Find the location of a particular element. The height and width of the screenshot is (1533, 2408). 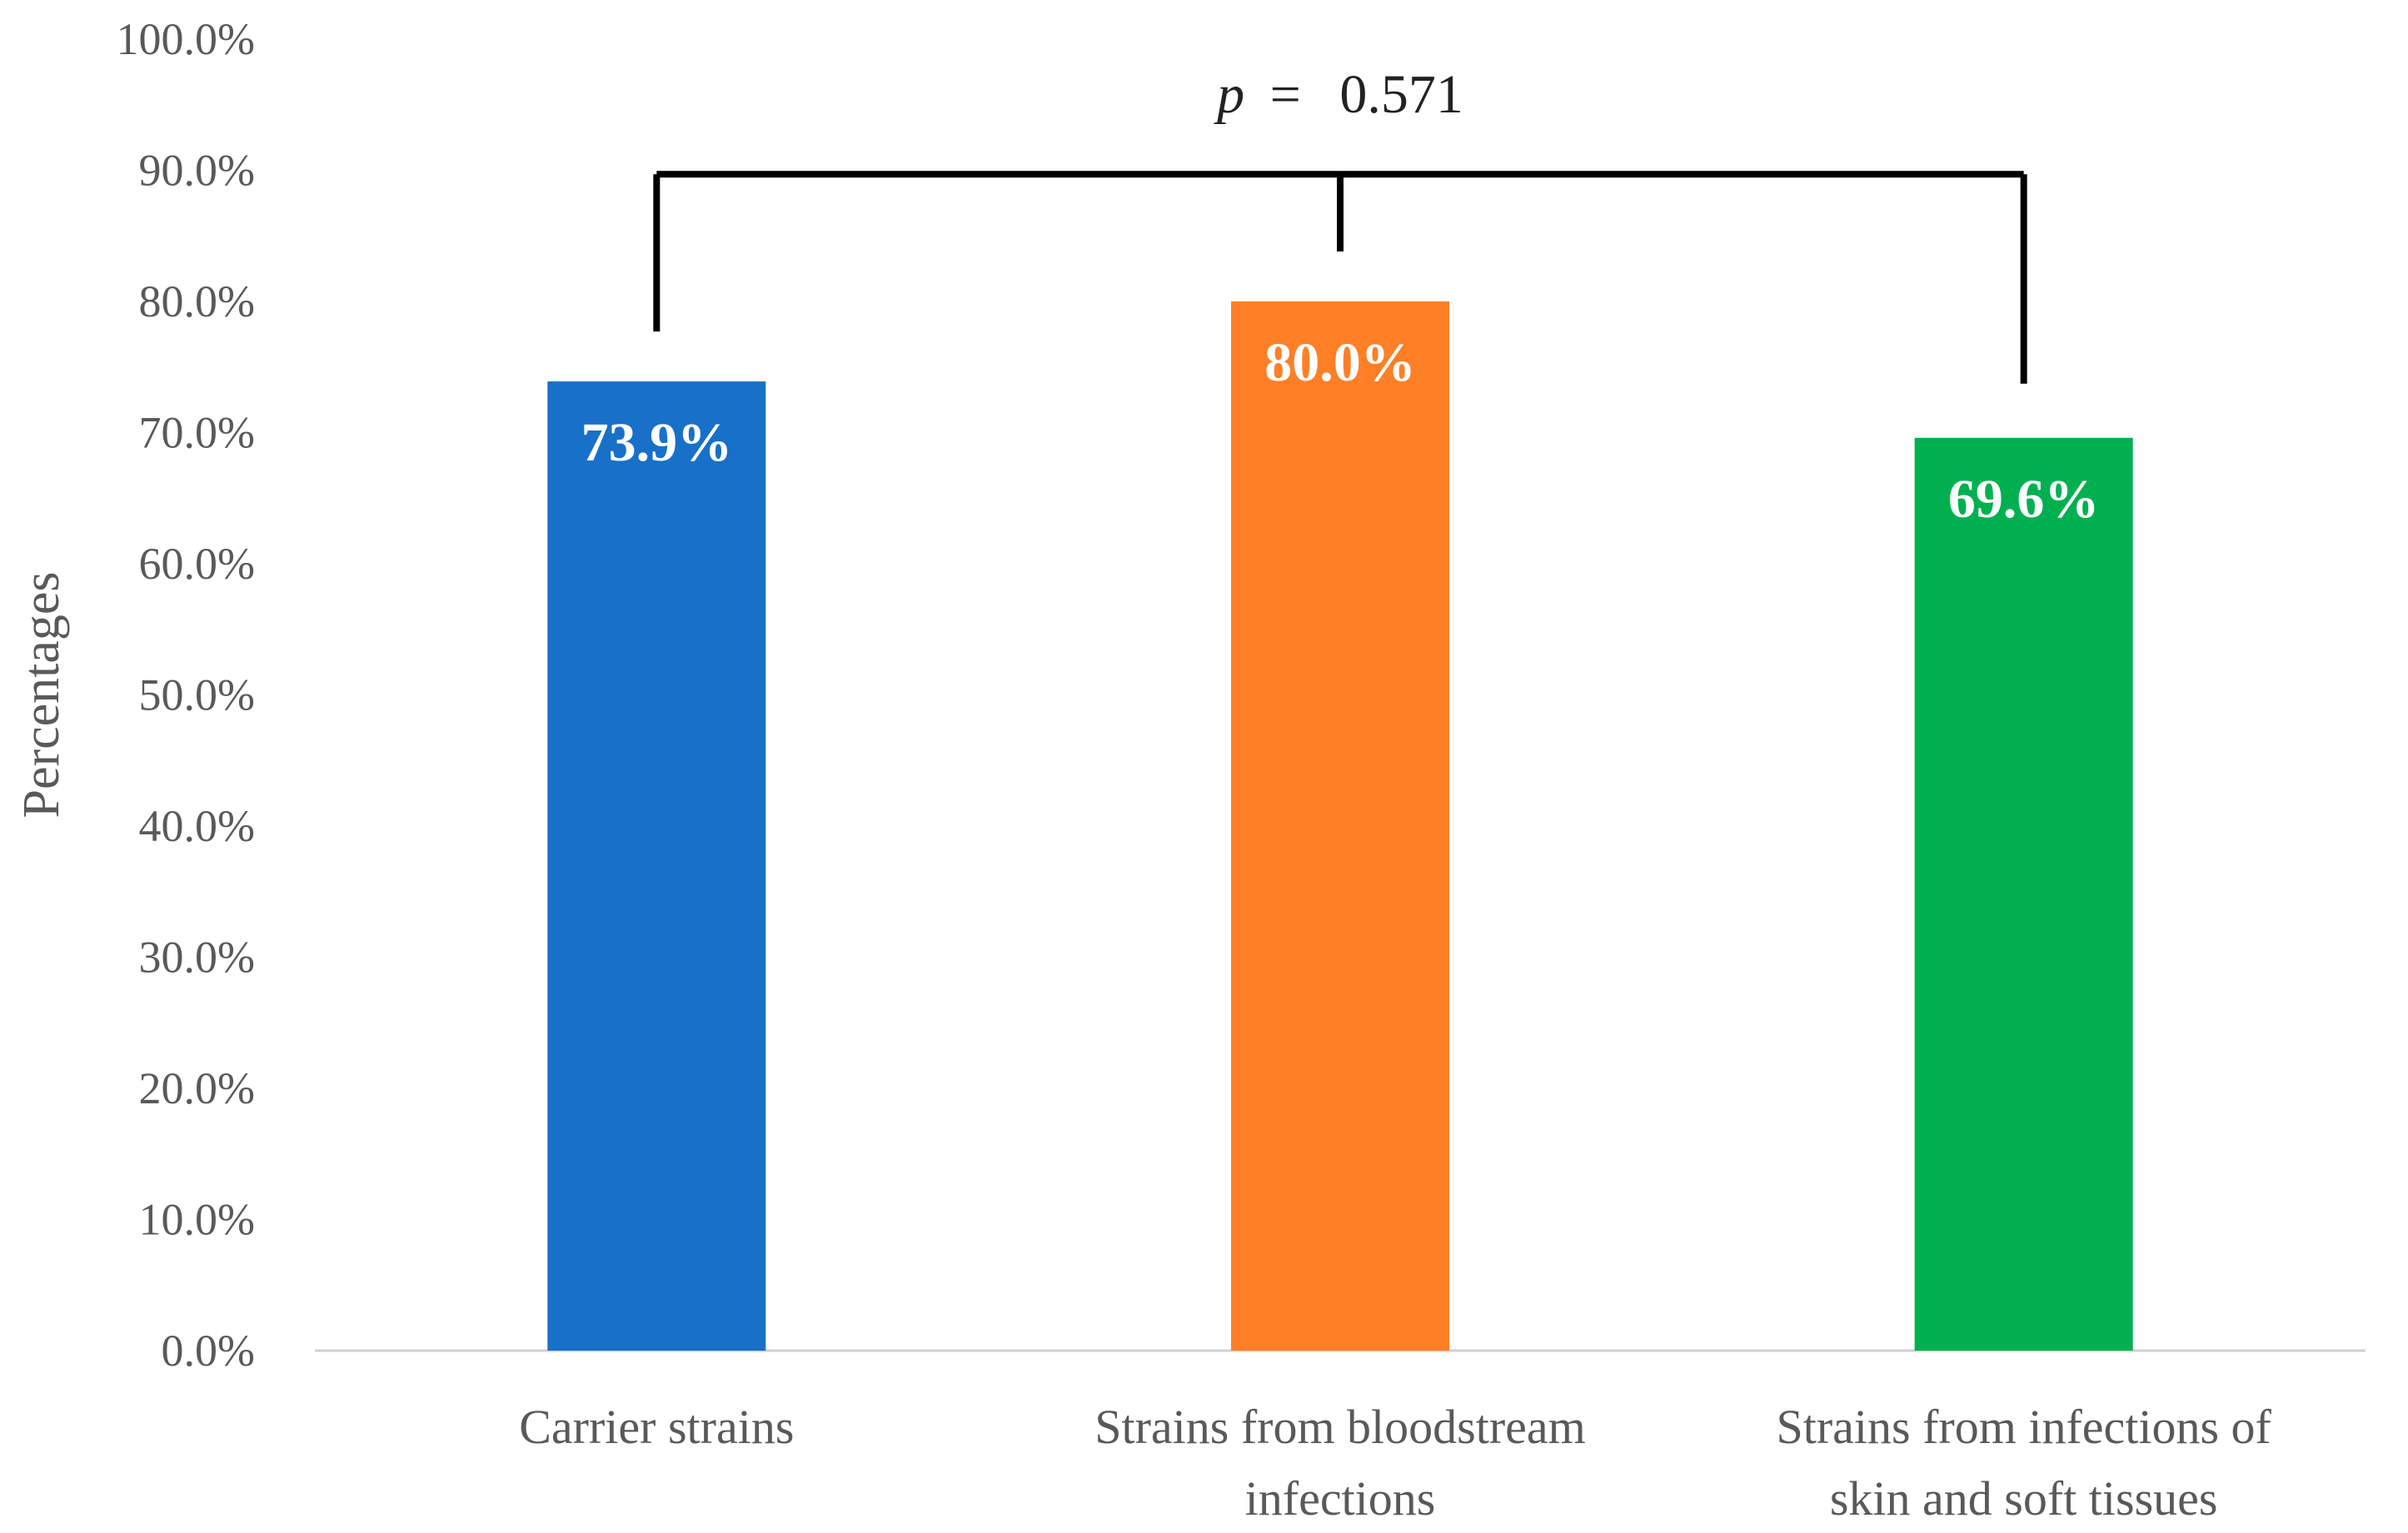

bar-data-label: 80.0% is located at coordinates (1340, 362).